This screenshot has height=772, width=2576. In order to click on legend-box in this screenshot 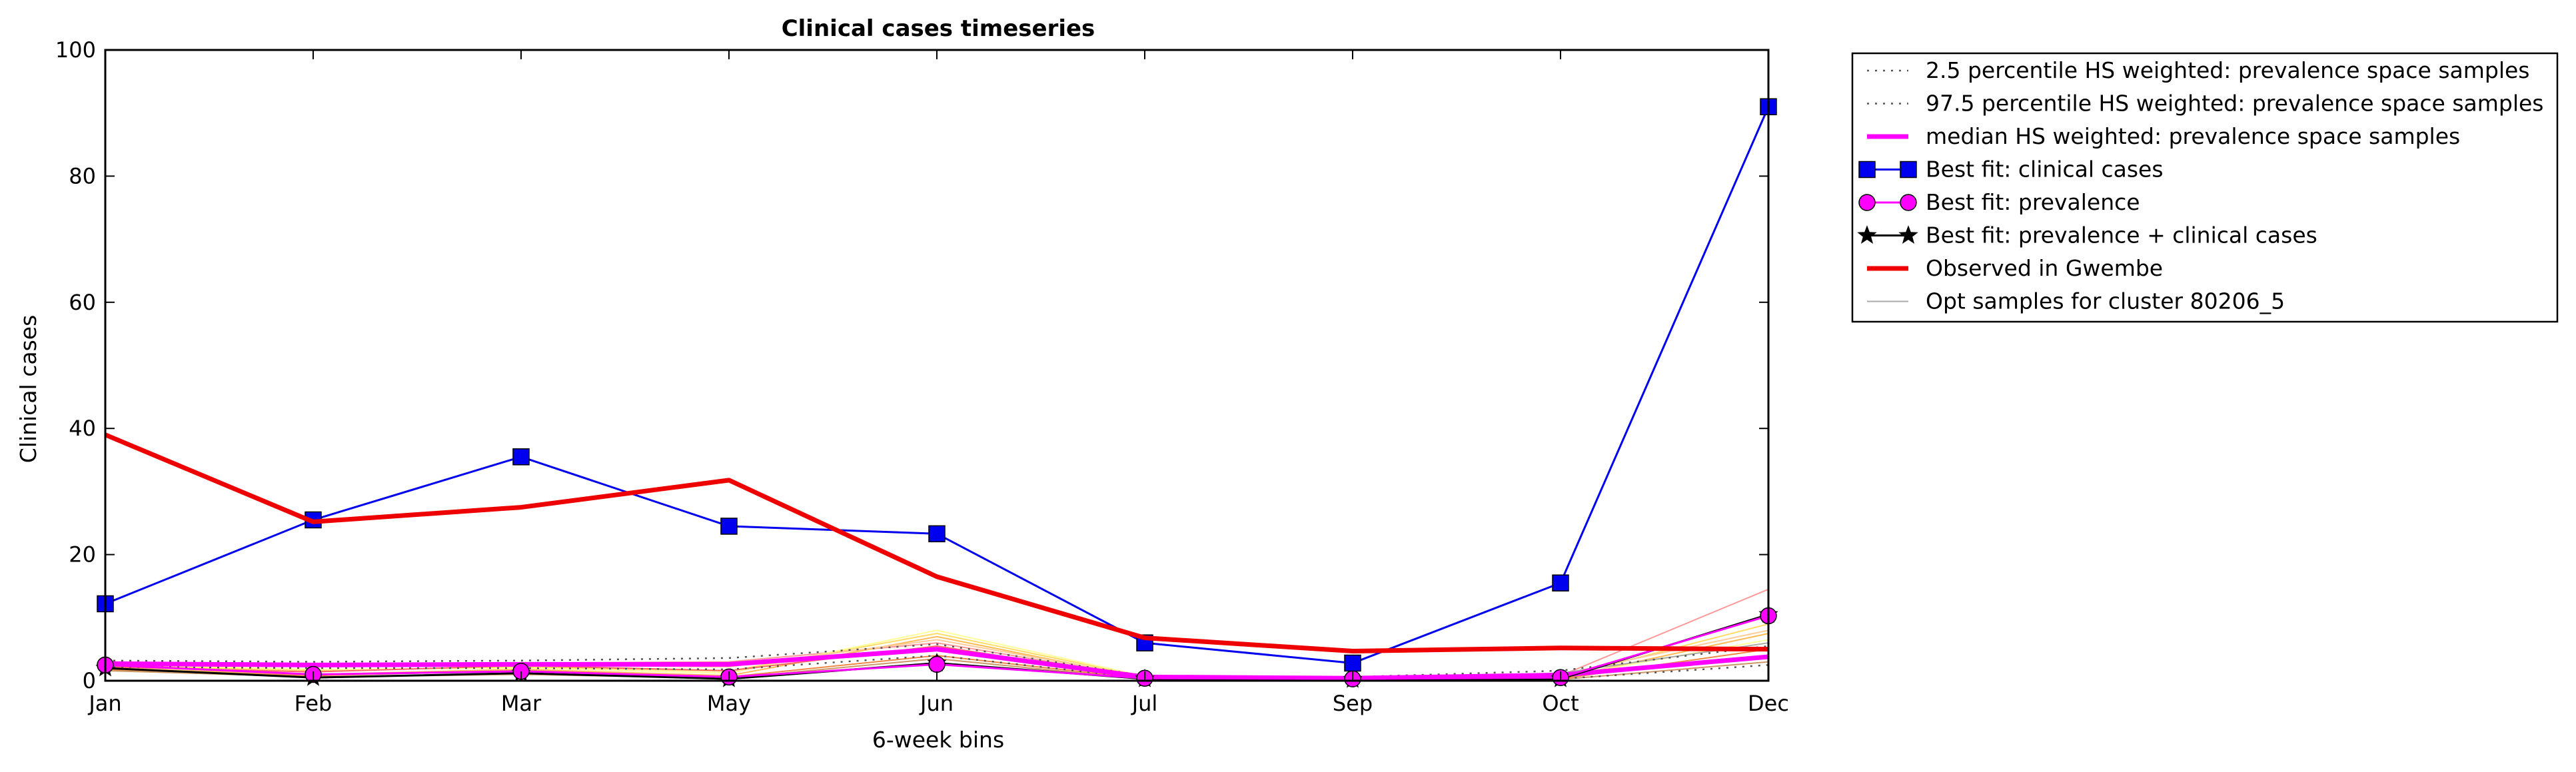, I will do `click(2205, 187)`.